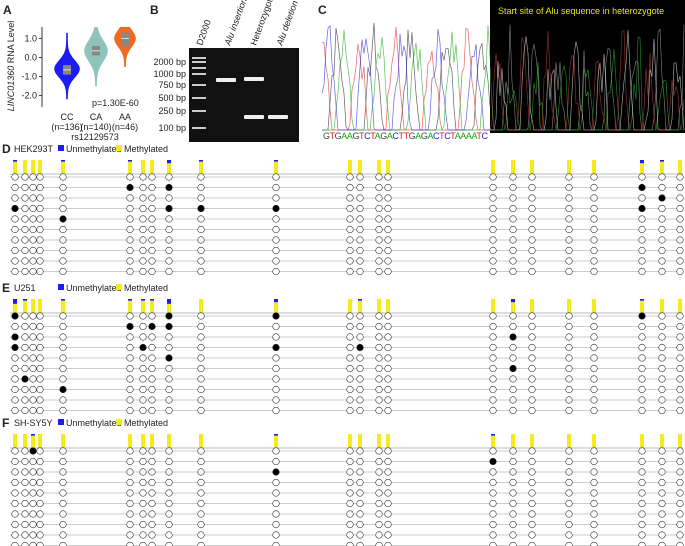  Describe the element at coordinates (30, 57) in the screenshot. I see `y-tick-label: 0.0` at that location.